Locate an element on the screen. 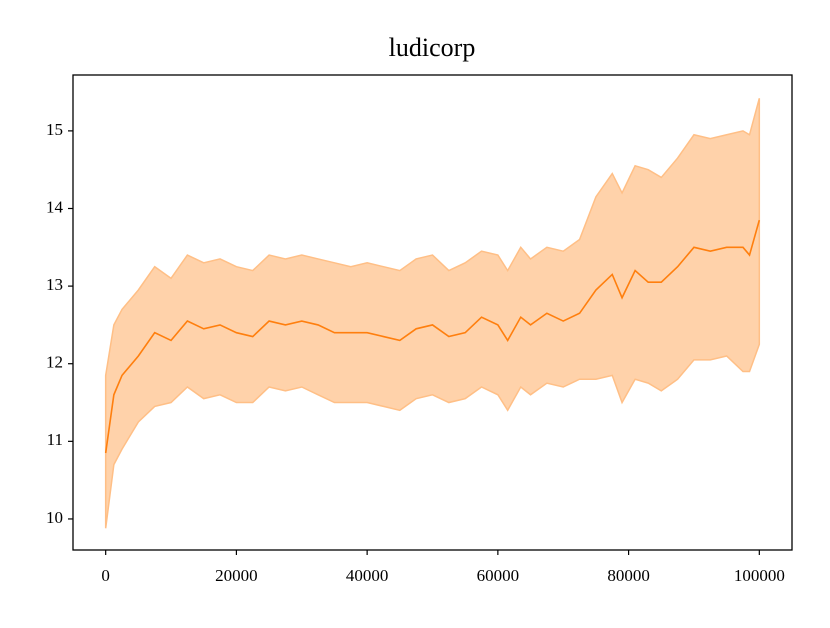  x-tick-label: 40000 is located at coordinates (367, 575).